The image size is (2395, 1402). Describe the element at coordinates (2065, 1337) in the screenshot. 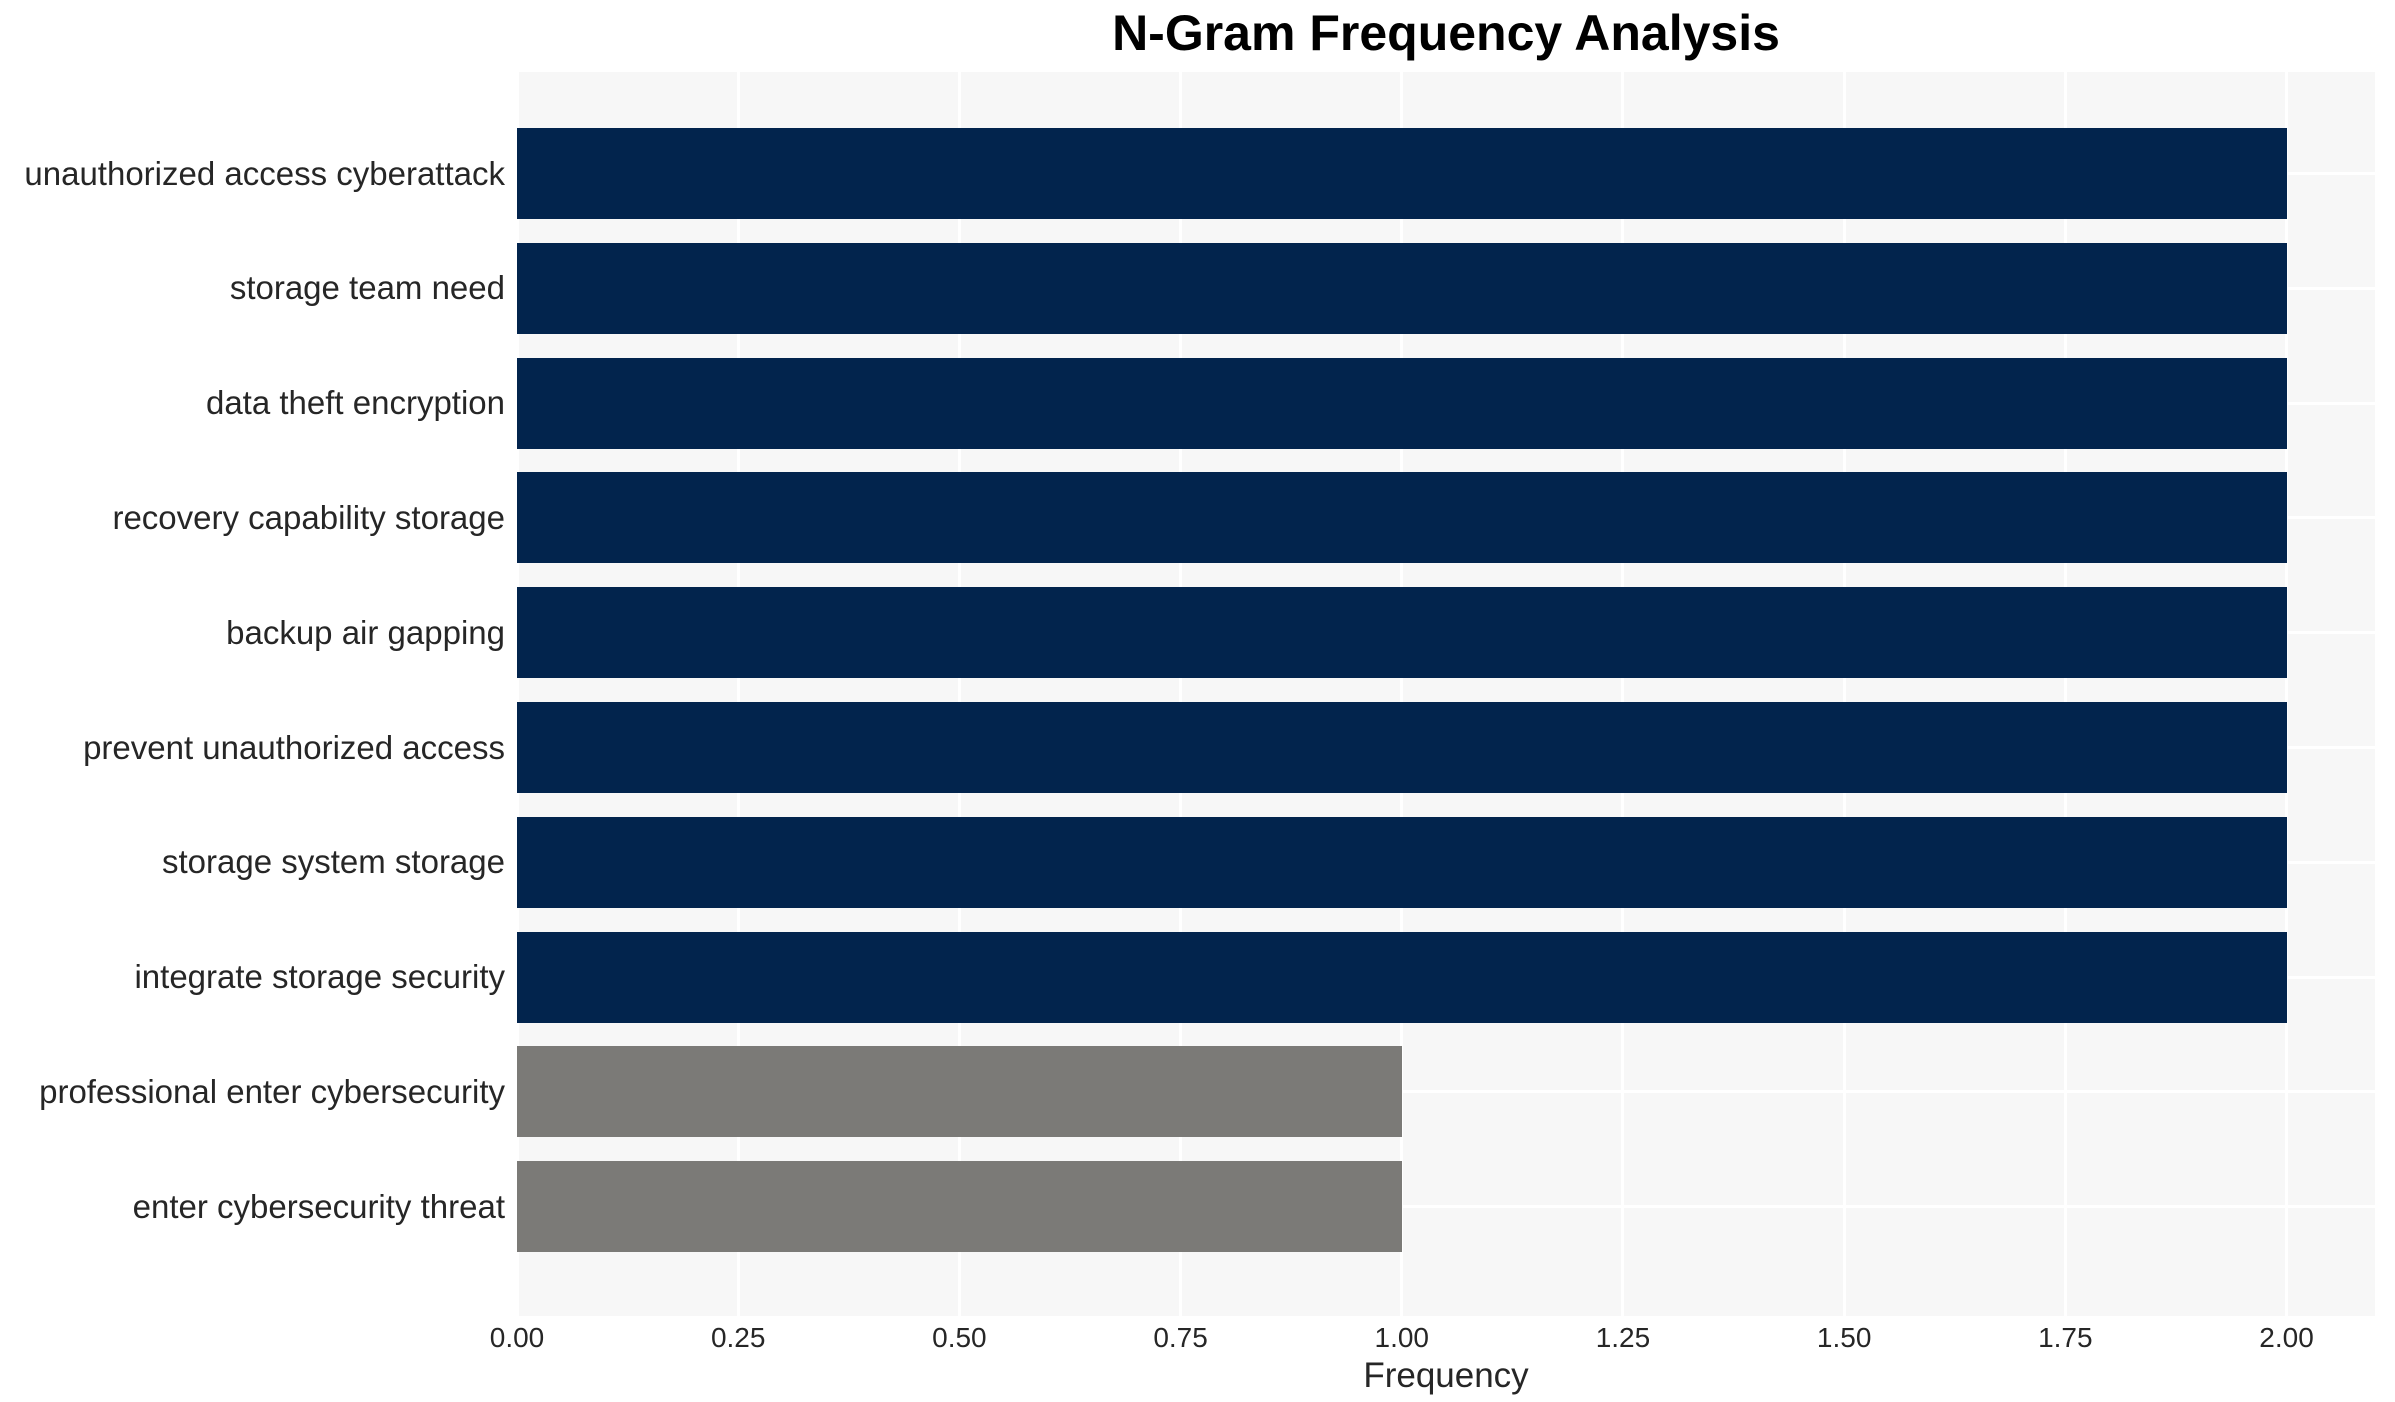

I see `x-tick-label: 1.75` at that location.